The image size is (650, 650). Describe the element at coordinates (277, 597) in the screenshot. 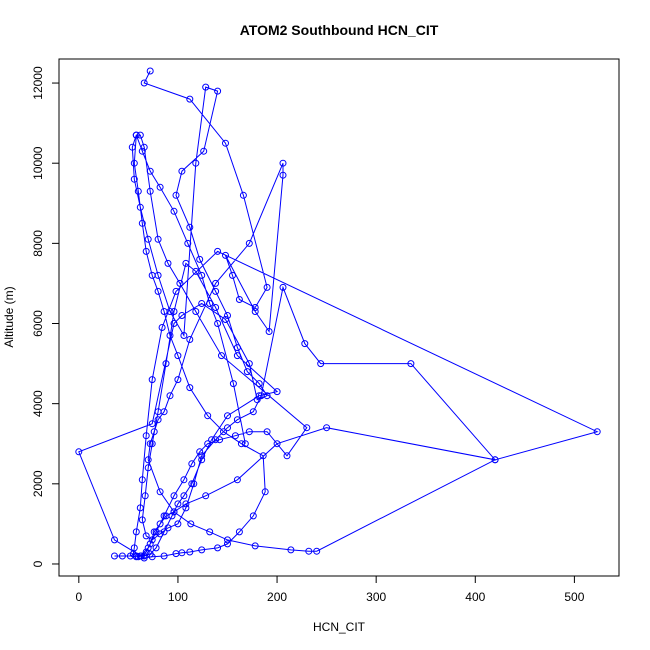

I see `x-tick-label: 200` at that location.